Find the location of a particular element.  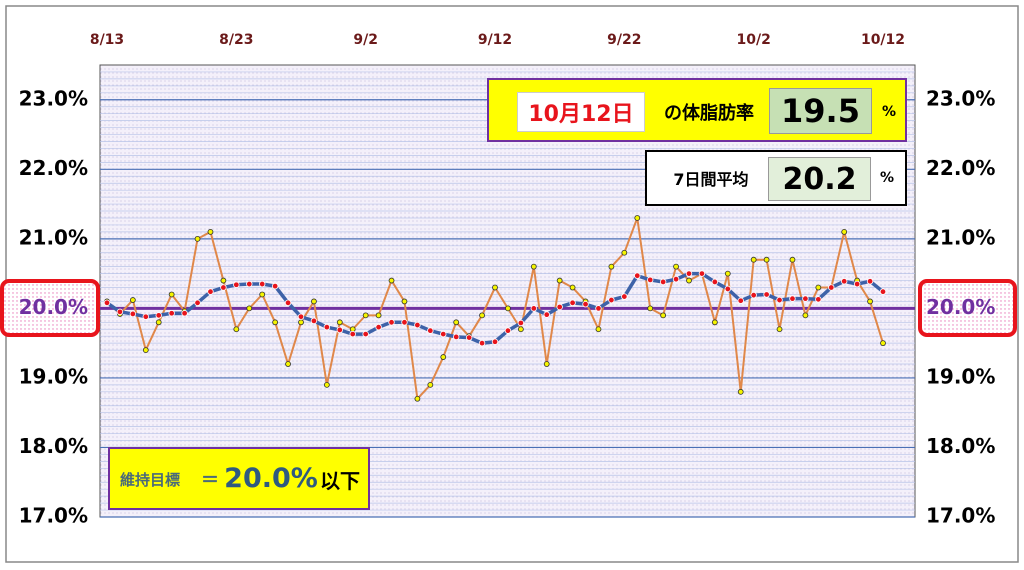

y-tick-label: 23.0% is located at coordinates (53, 98).